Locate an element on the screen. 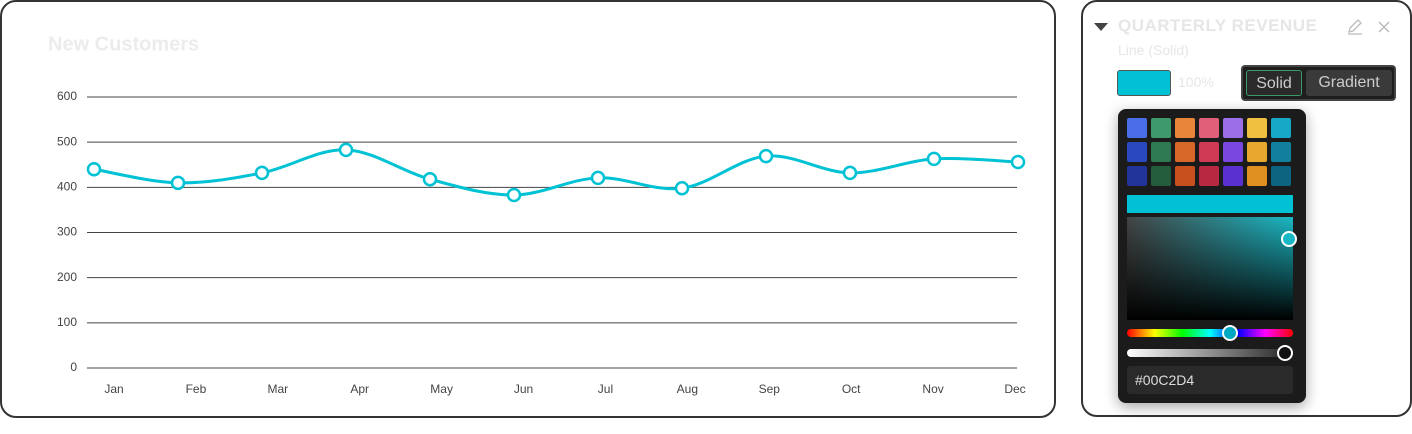  color-picker: #00C2D4 is located at coordinates (1212, 256).